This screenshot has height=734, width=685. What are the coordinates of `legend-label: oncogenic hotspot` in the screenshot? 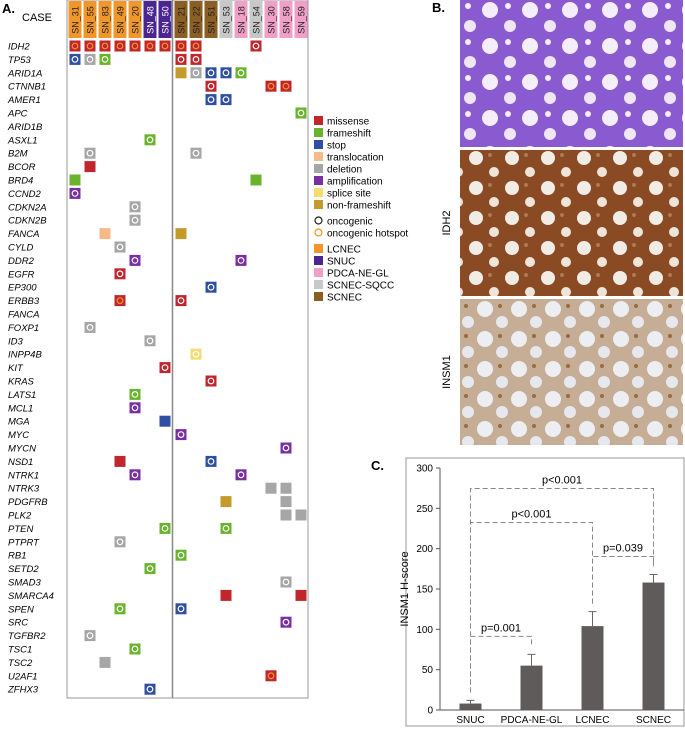 It's located at (367, 234).